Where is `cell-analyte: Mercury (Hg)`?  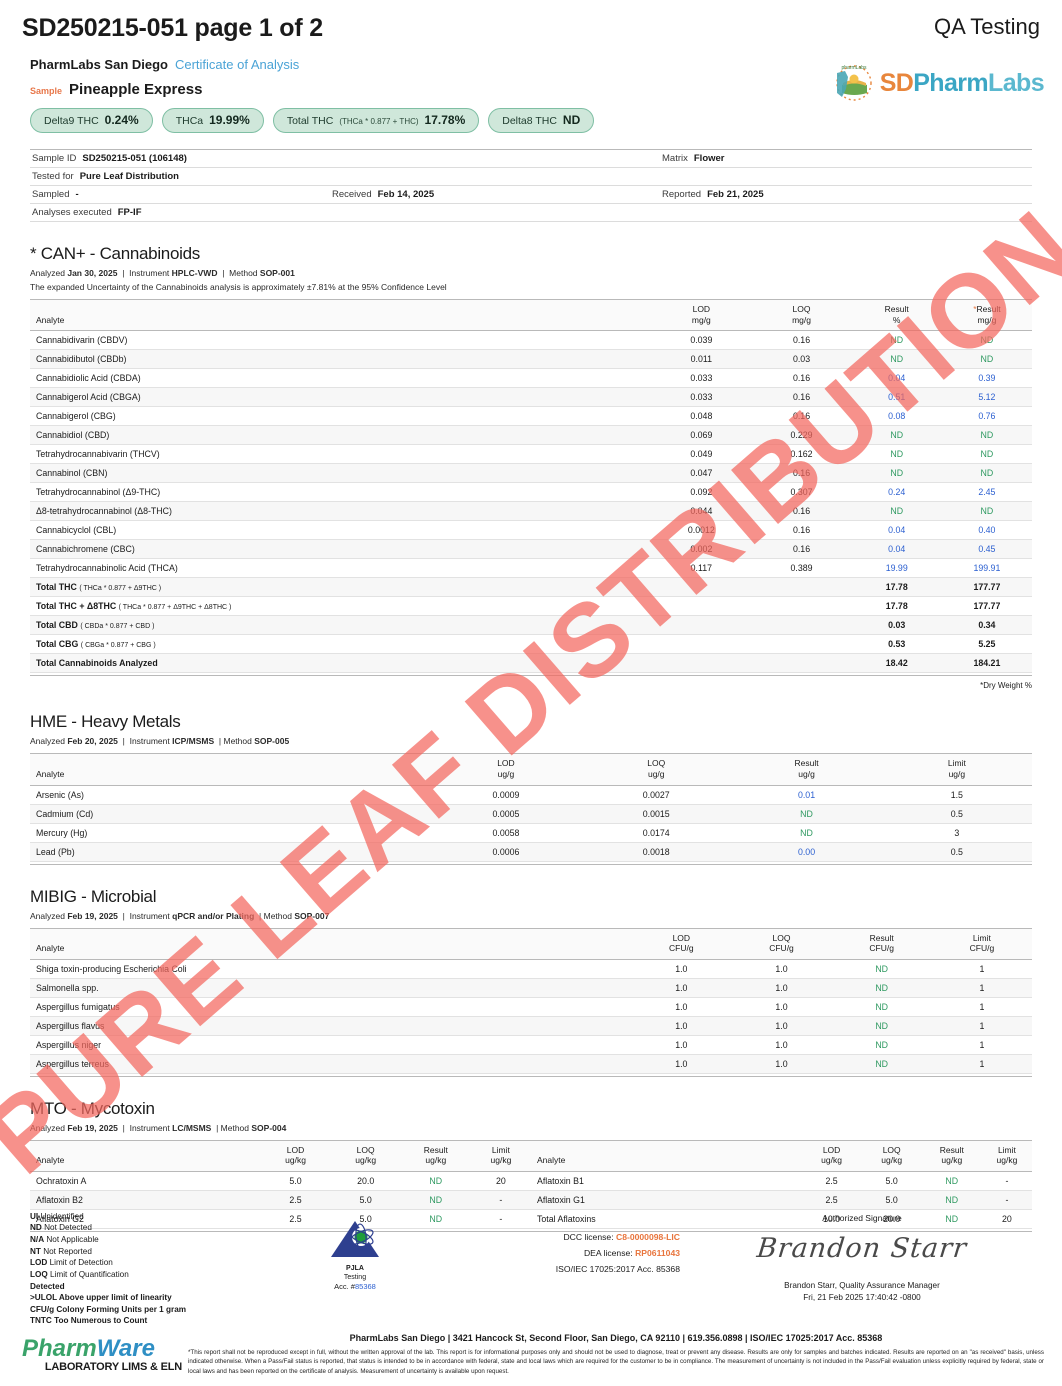
cell-analyte: Mercury (Hg) is located at coordinates (230, 833).